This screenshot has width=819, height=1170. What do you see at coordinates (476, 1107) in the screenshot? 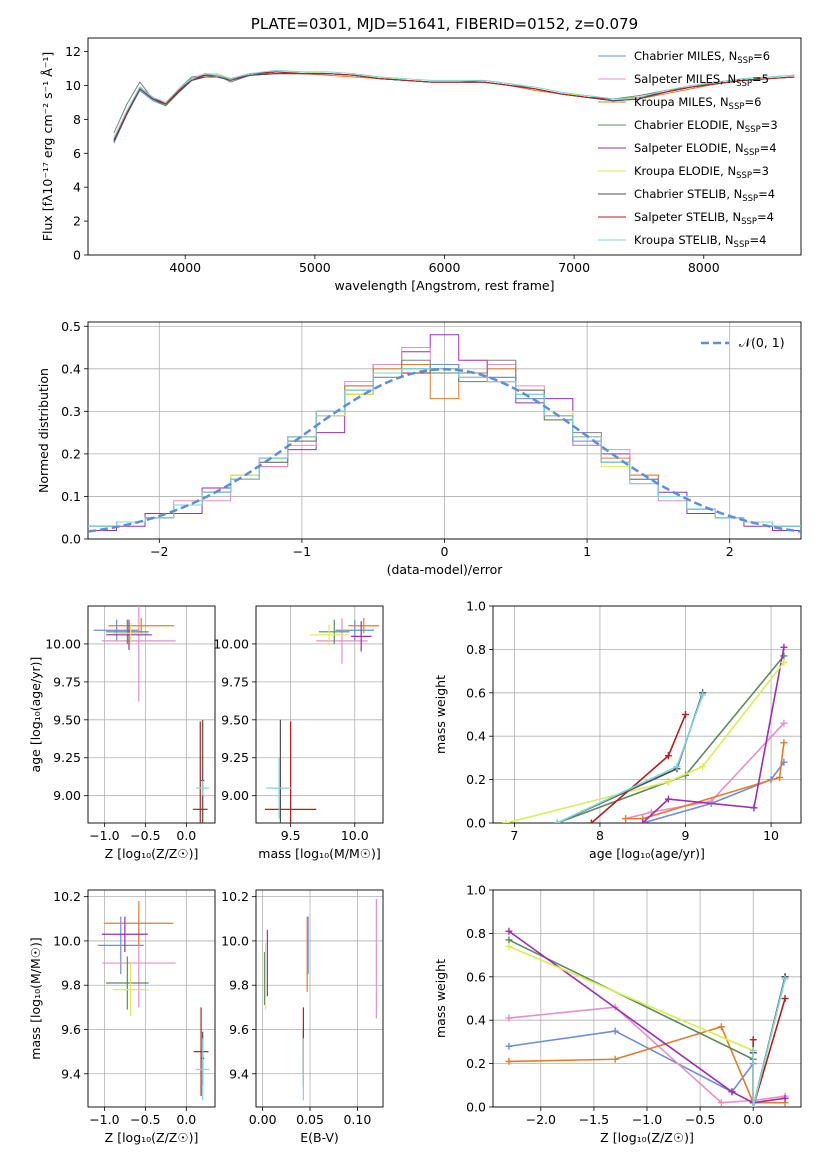
I see `y-tick-label: 0.0` at bounding box center [476, 1107].